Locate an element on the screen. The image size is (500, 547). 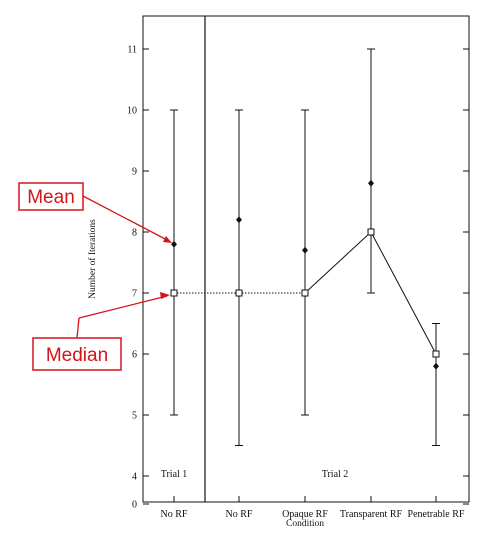
median-line is located at coordinates (305, 293).